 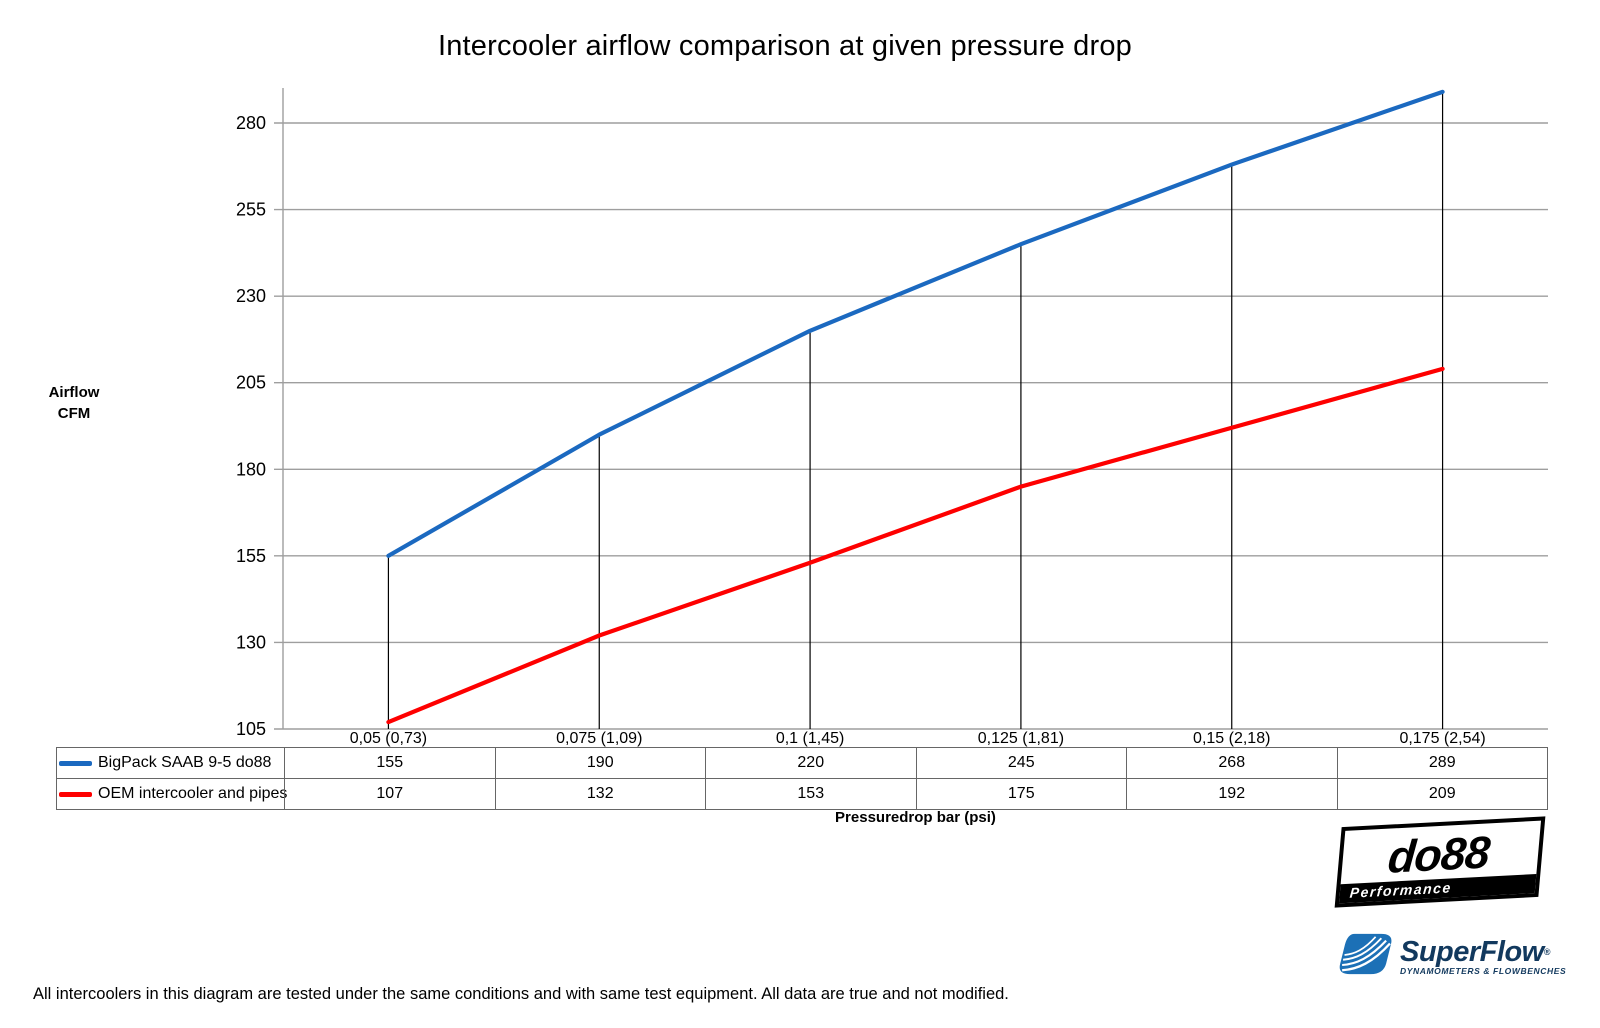 I want to click on y-axis-title-line1: Airflow, so click(x=74, y=392).